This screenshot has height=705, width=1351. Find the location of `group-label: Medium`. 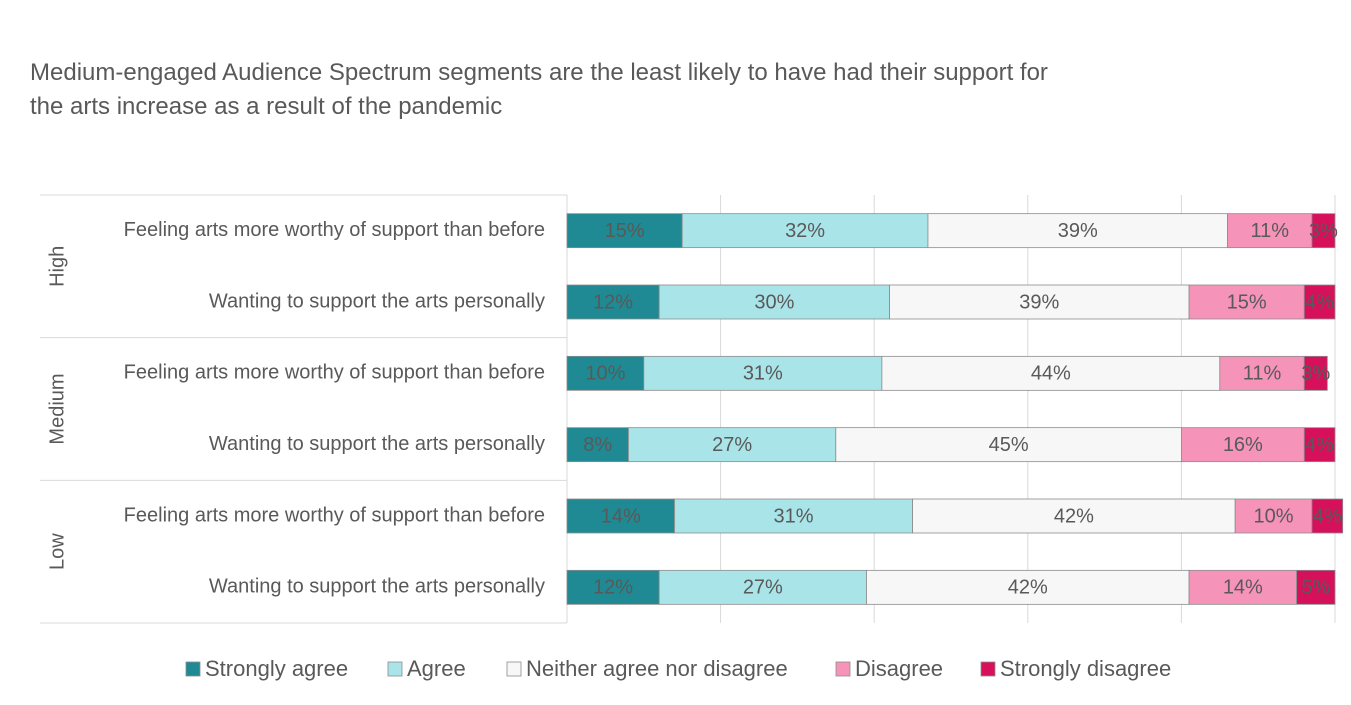

group-label: Medium is located at coordinates (57, 408).